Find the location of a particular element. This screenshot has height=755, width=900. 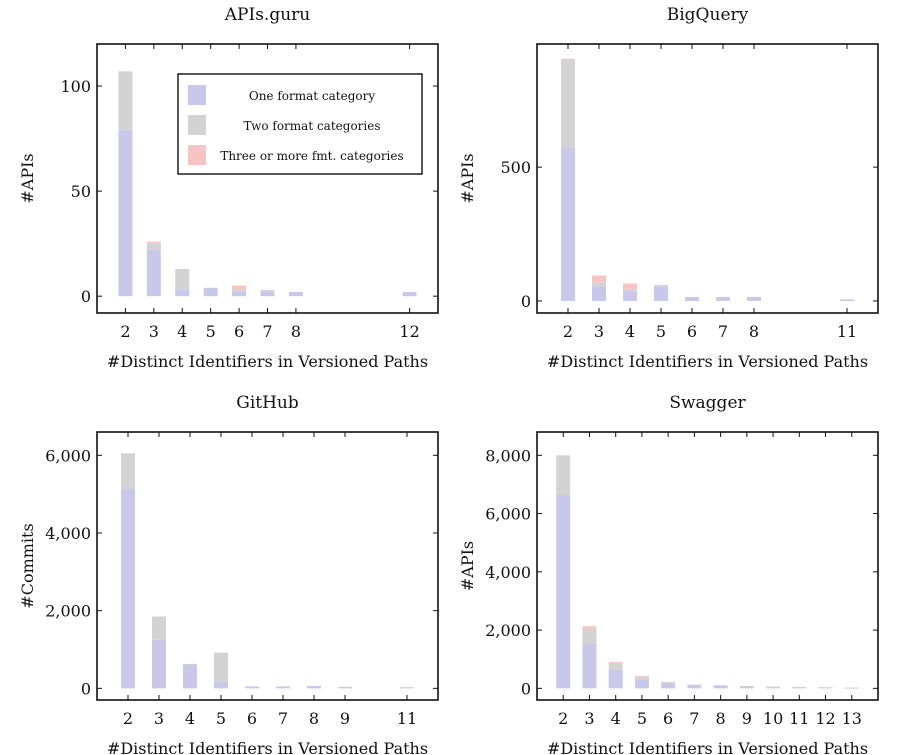

x-tick-label: 8 is located at coordinates (296, 331).